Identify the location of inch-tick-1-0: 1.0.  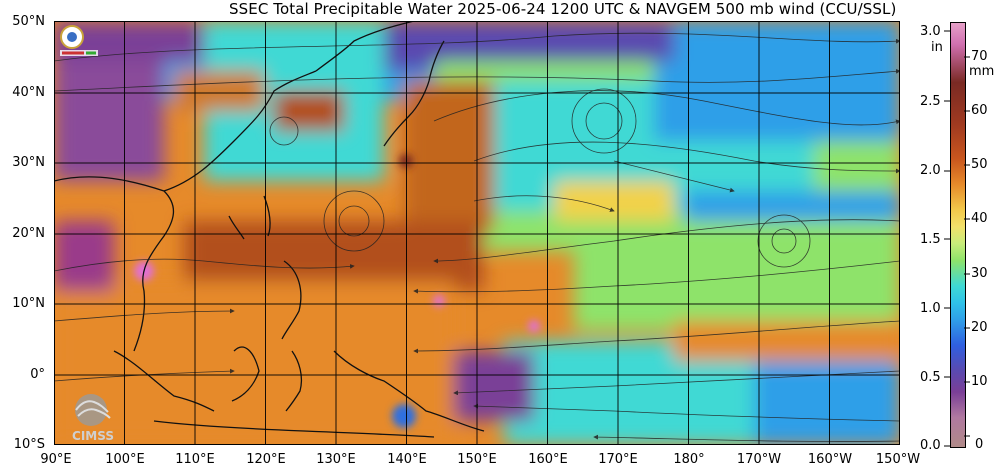
(930, 308).